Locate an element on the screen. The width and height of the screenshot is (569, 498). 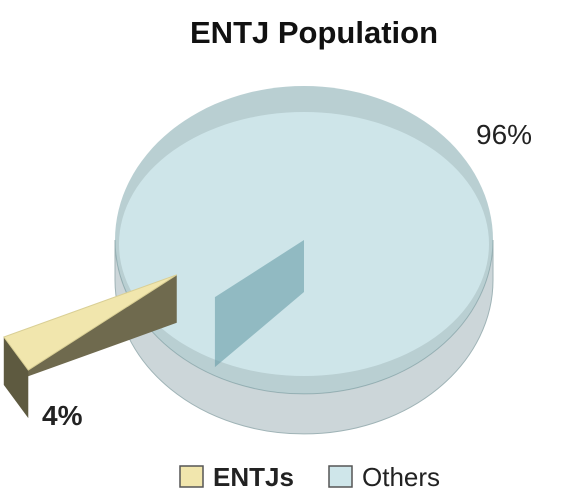
legend-label-others: Others is located at coordinates (401, 477).